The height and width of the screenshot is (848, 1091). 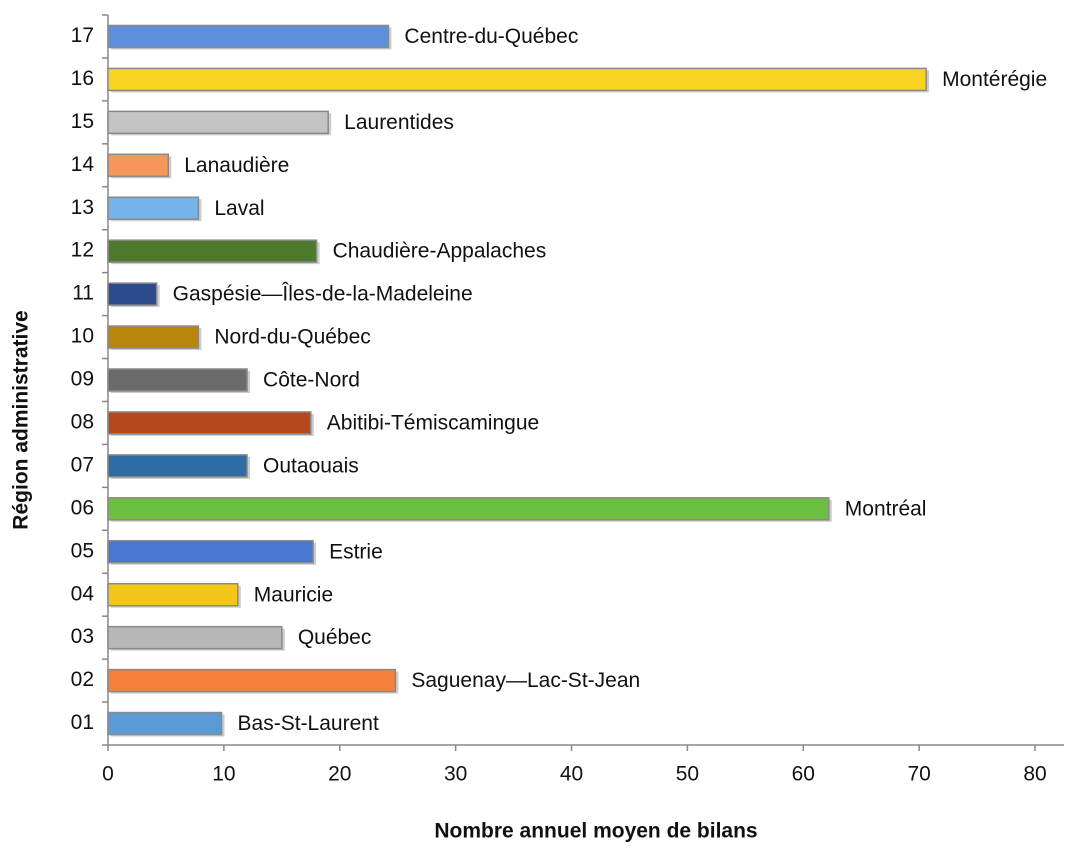 What do you see at coordinates (595, 831) in the screenshot?
I see `x-axis-label: Nombre annuel moyen de bilans` at bounding box center [595, 831].